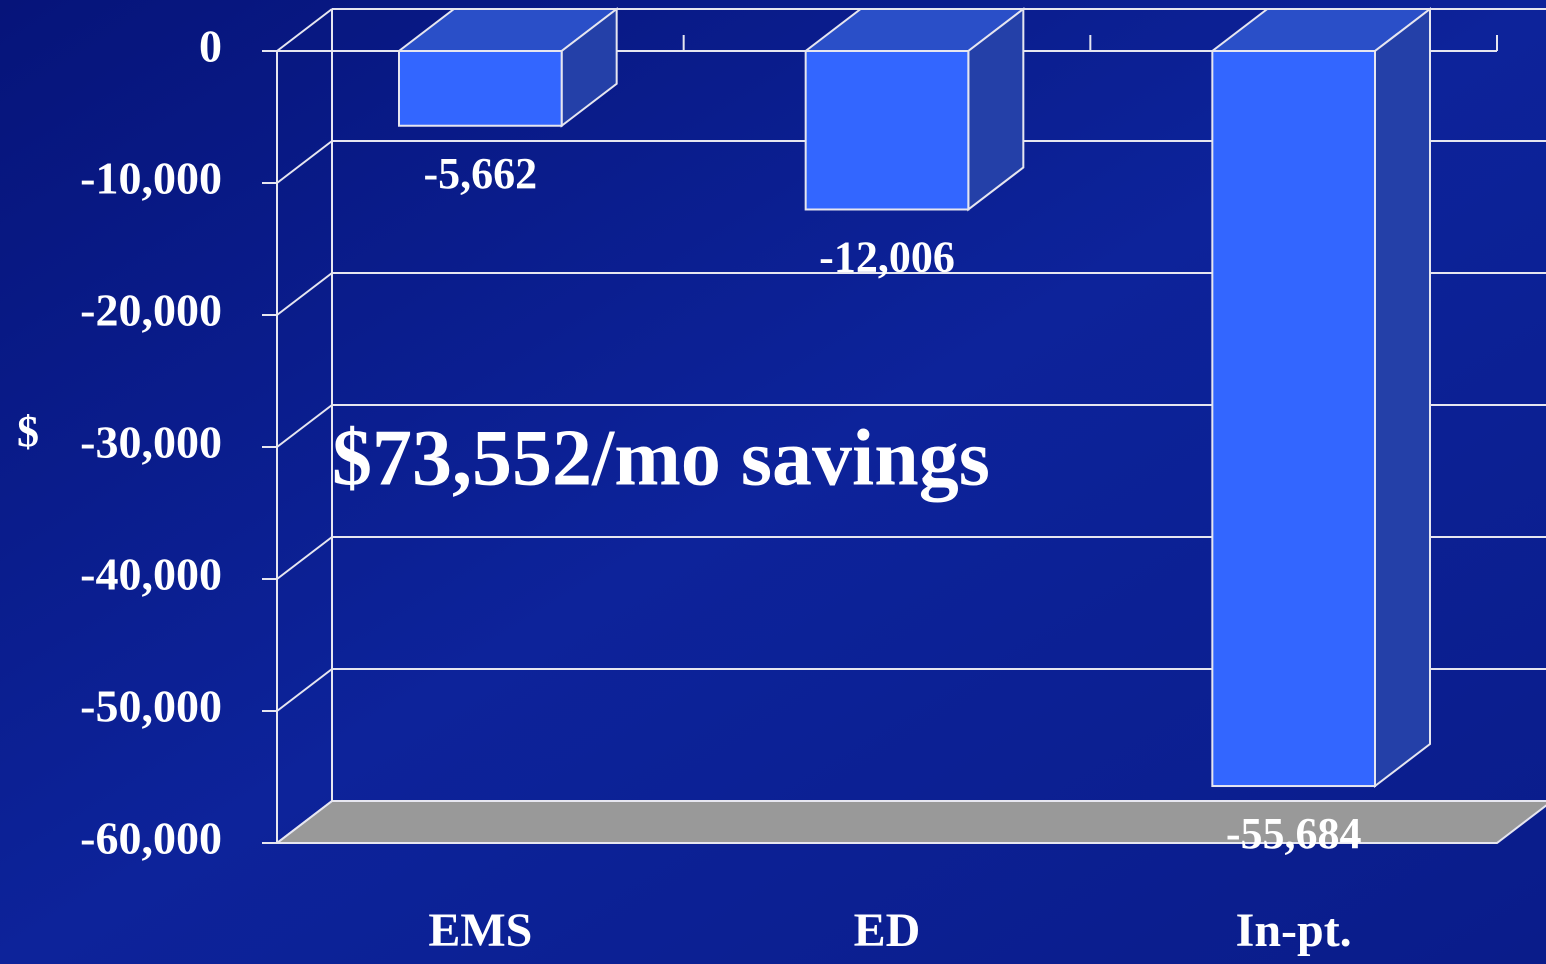 This screenshot has height=964, width=1546. What do you see at coordinates (1402, 397) in the screenshot?
I see `bar-side` at bounding box center [1402, 397].